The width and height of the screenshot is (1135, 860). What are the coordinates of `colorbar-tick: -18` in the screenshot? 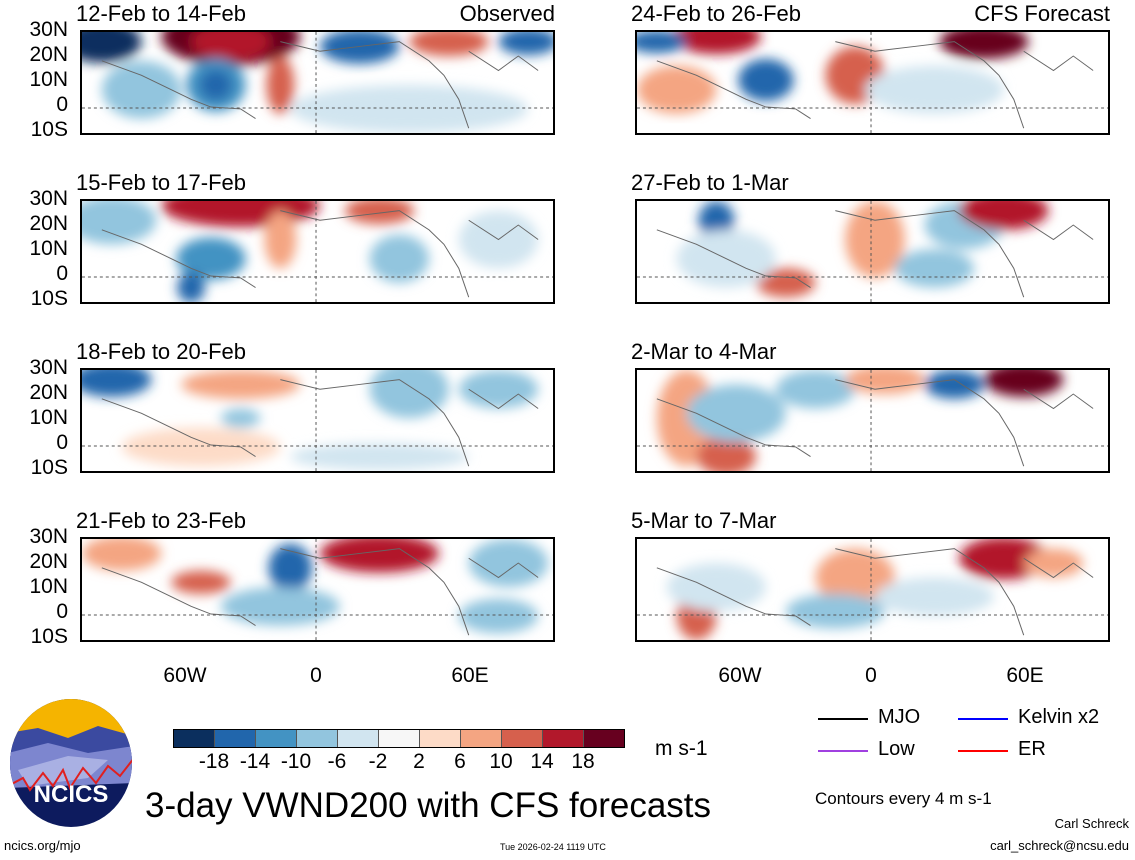 It's located at (214, 761).